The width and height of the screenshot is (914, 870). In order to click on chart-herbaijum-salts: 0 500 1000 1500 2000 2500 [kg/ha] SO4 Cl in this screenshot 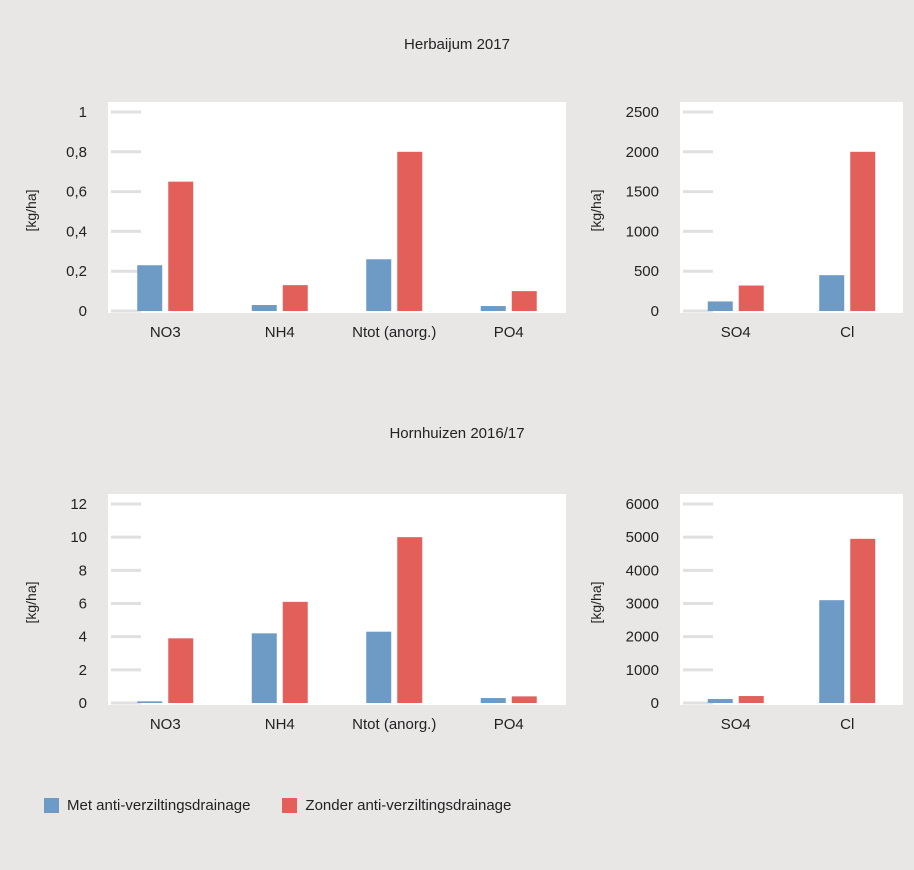, I will do `click(745, 221)`.